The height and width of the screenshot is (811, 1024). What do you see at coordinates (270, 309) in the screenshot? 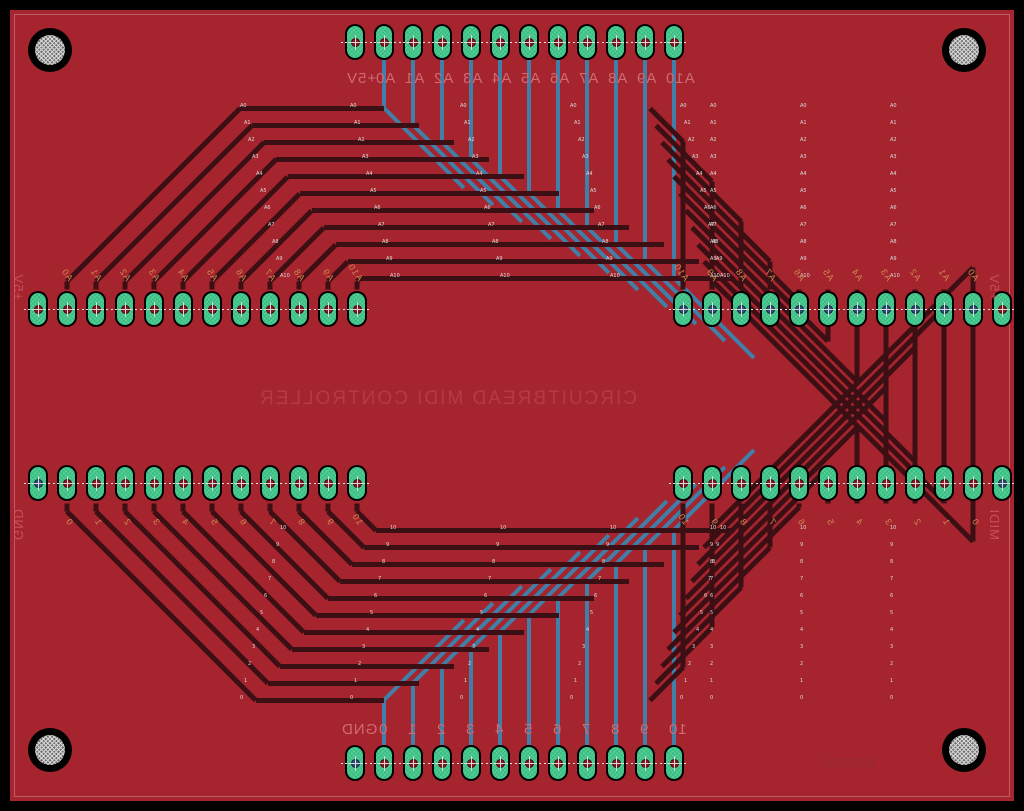
I see `left-upper-pad-A7` at bounding box center [270, 309].